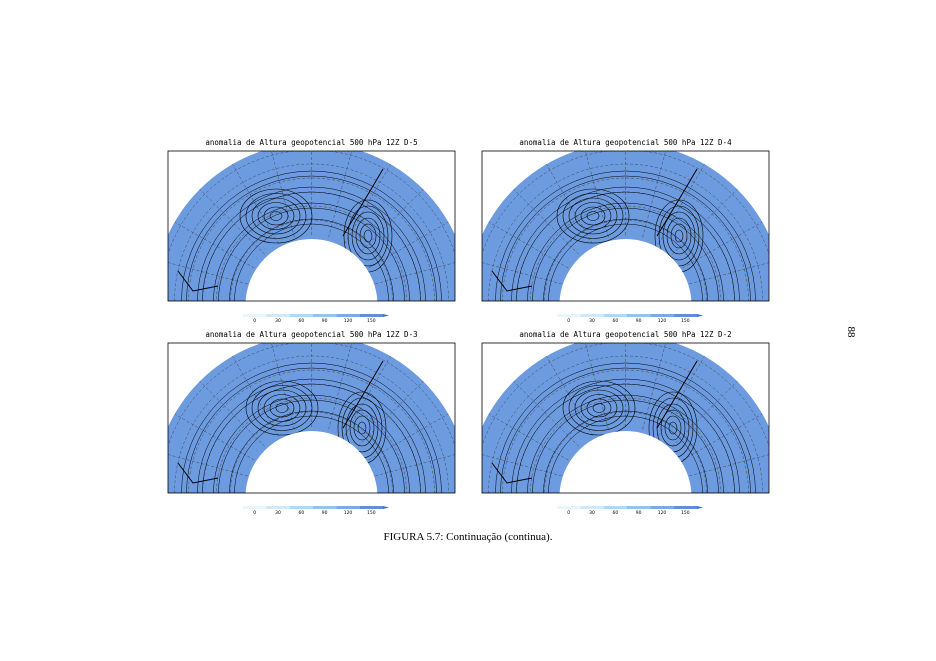 This screenshot has height=661, width=936. I want to click on page-number: 88, so click(851, 333).